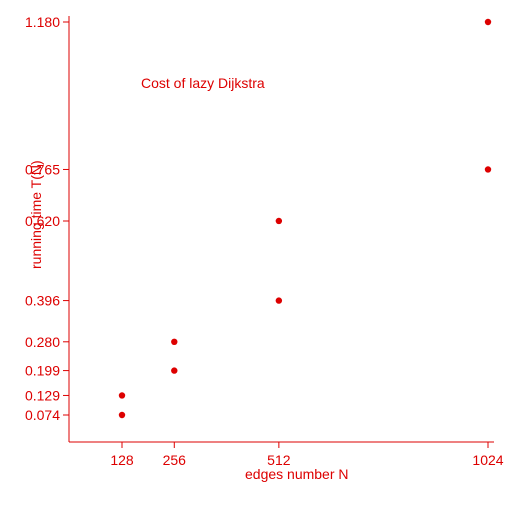 The image size is (512, 512). I want to click on y-tick-label: 0.396, so click(42, 301).